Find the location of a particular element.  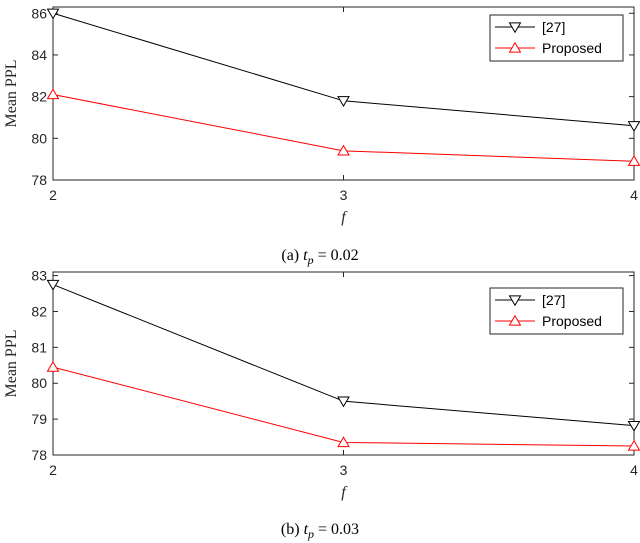

y-tick-label: 81 is located at coordinates (39, 347).